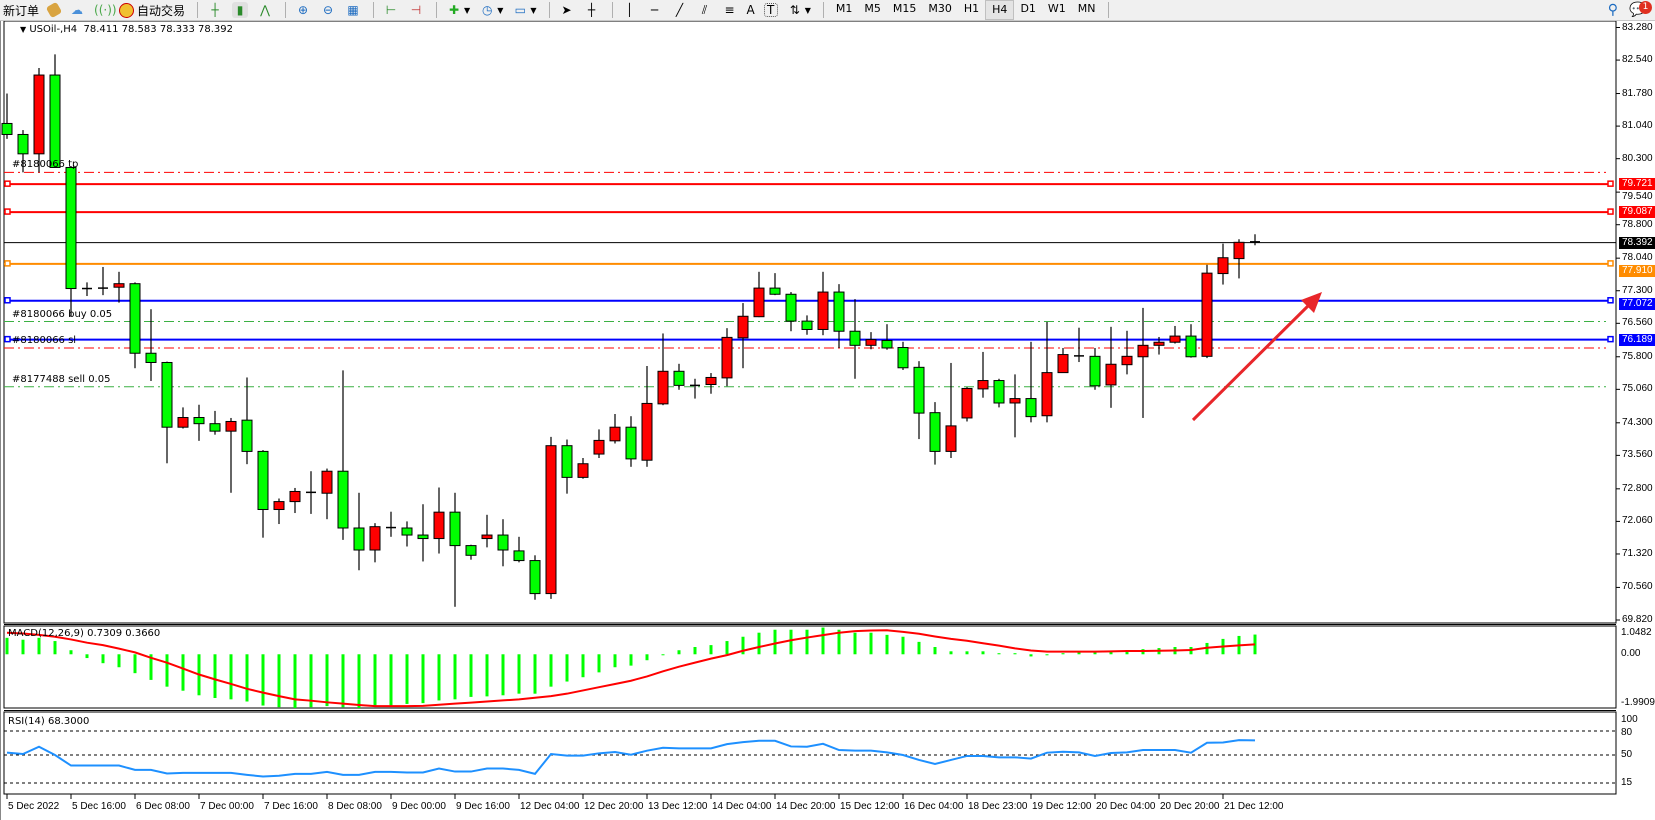 This screenshot has height=820, width=1655. I want to click on zoom-out-icon: ⊖, so click(328, 10).